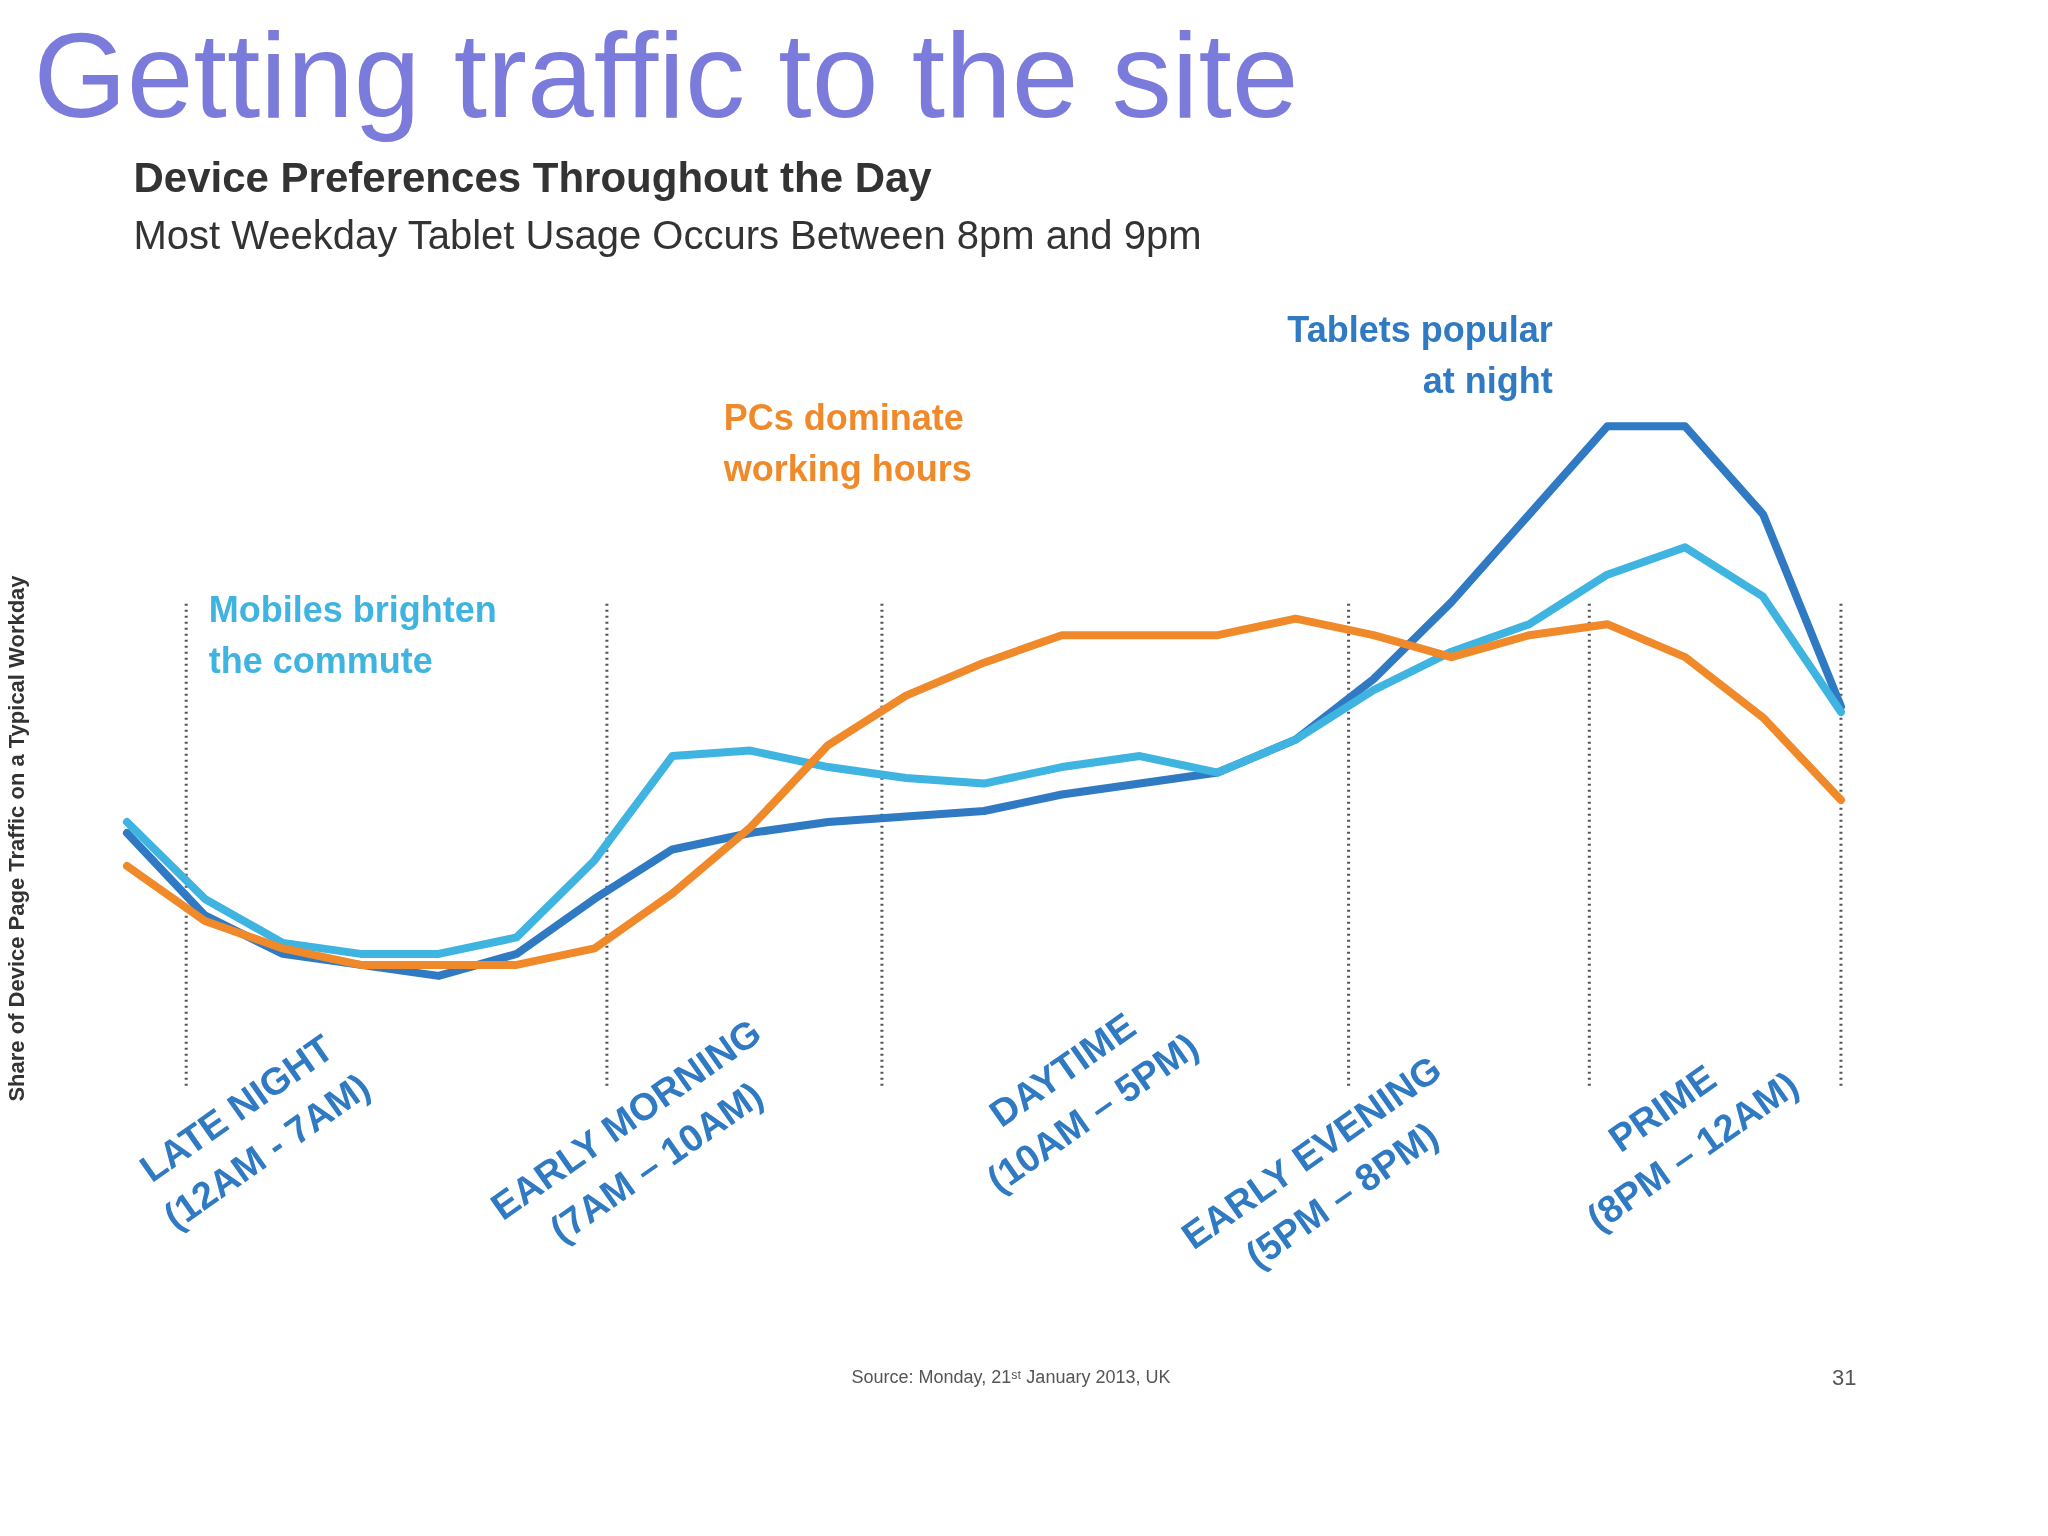  Describe the element at coordinates (666, 74) in the screenshot. I see `chart-title: Getting traffic to the site` at that location.